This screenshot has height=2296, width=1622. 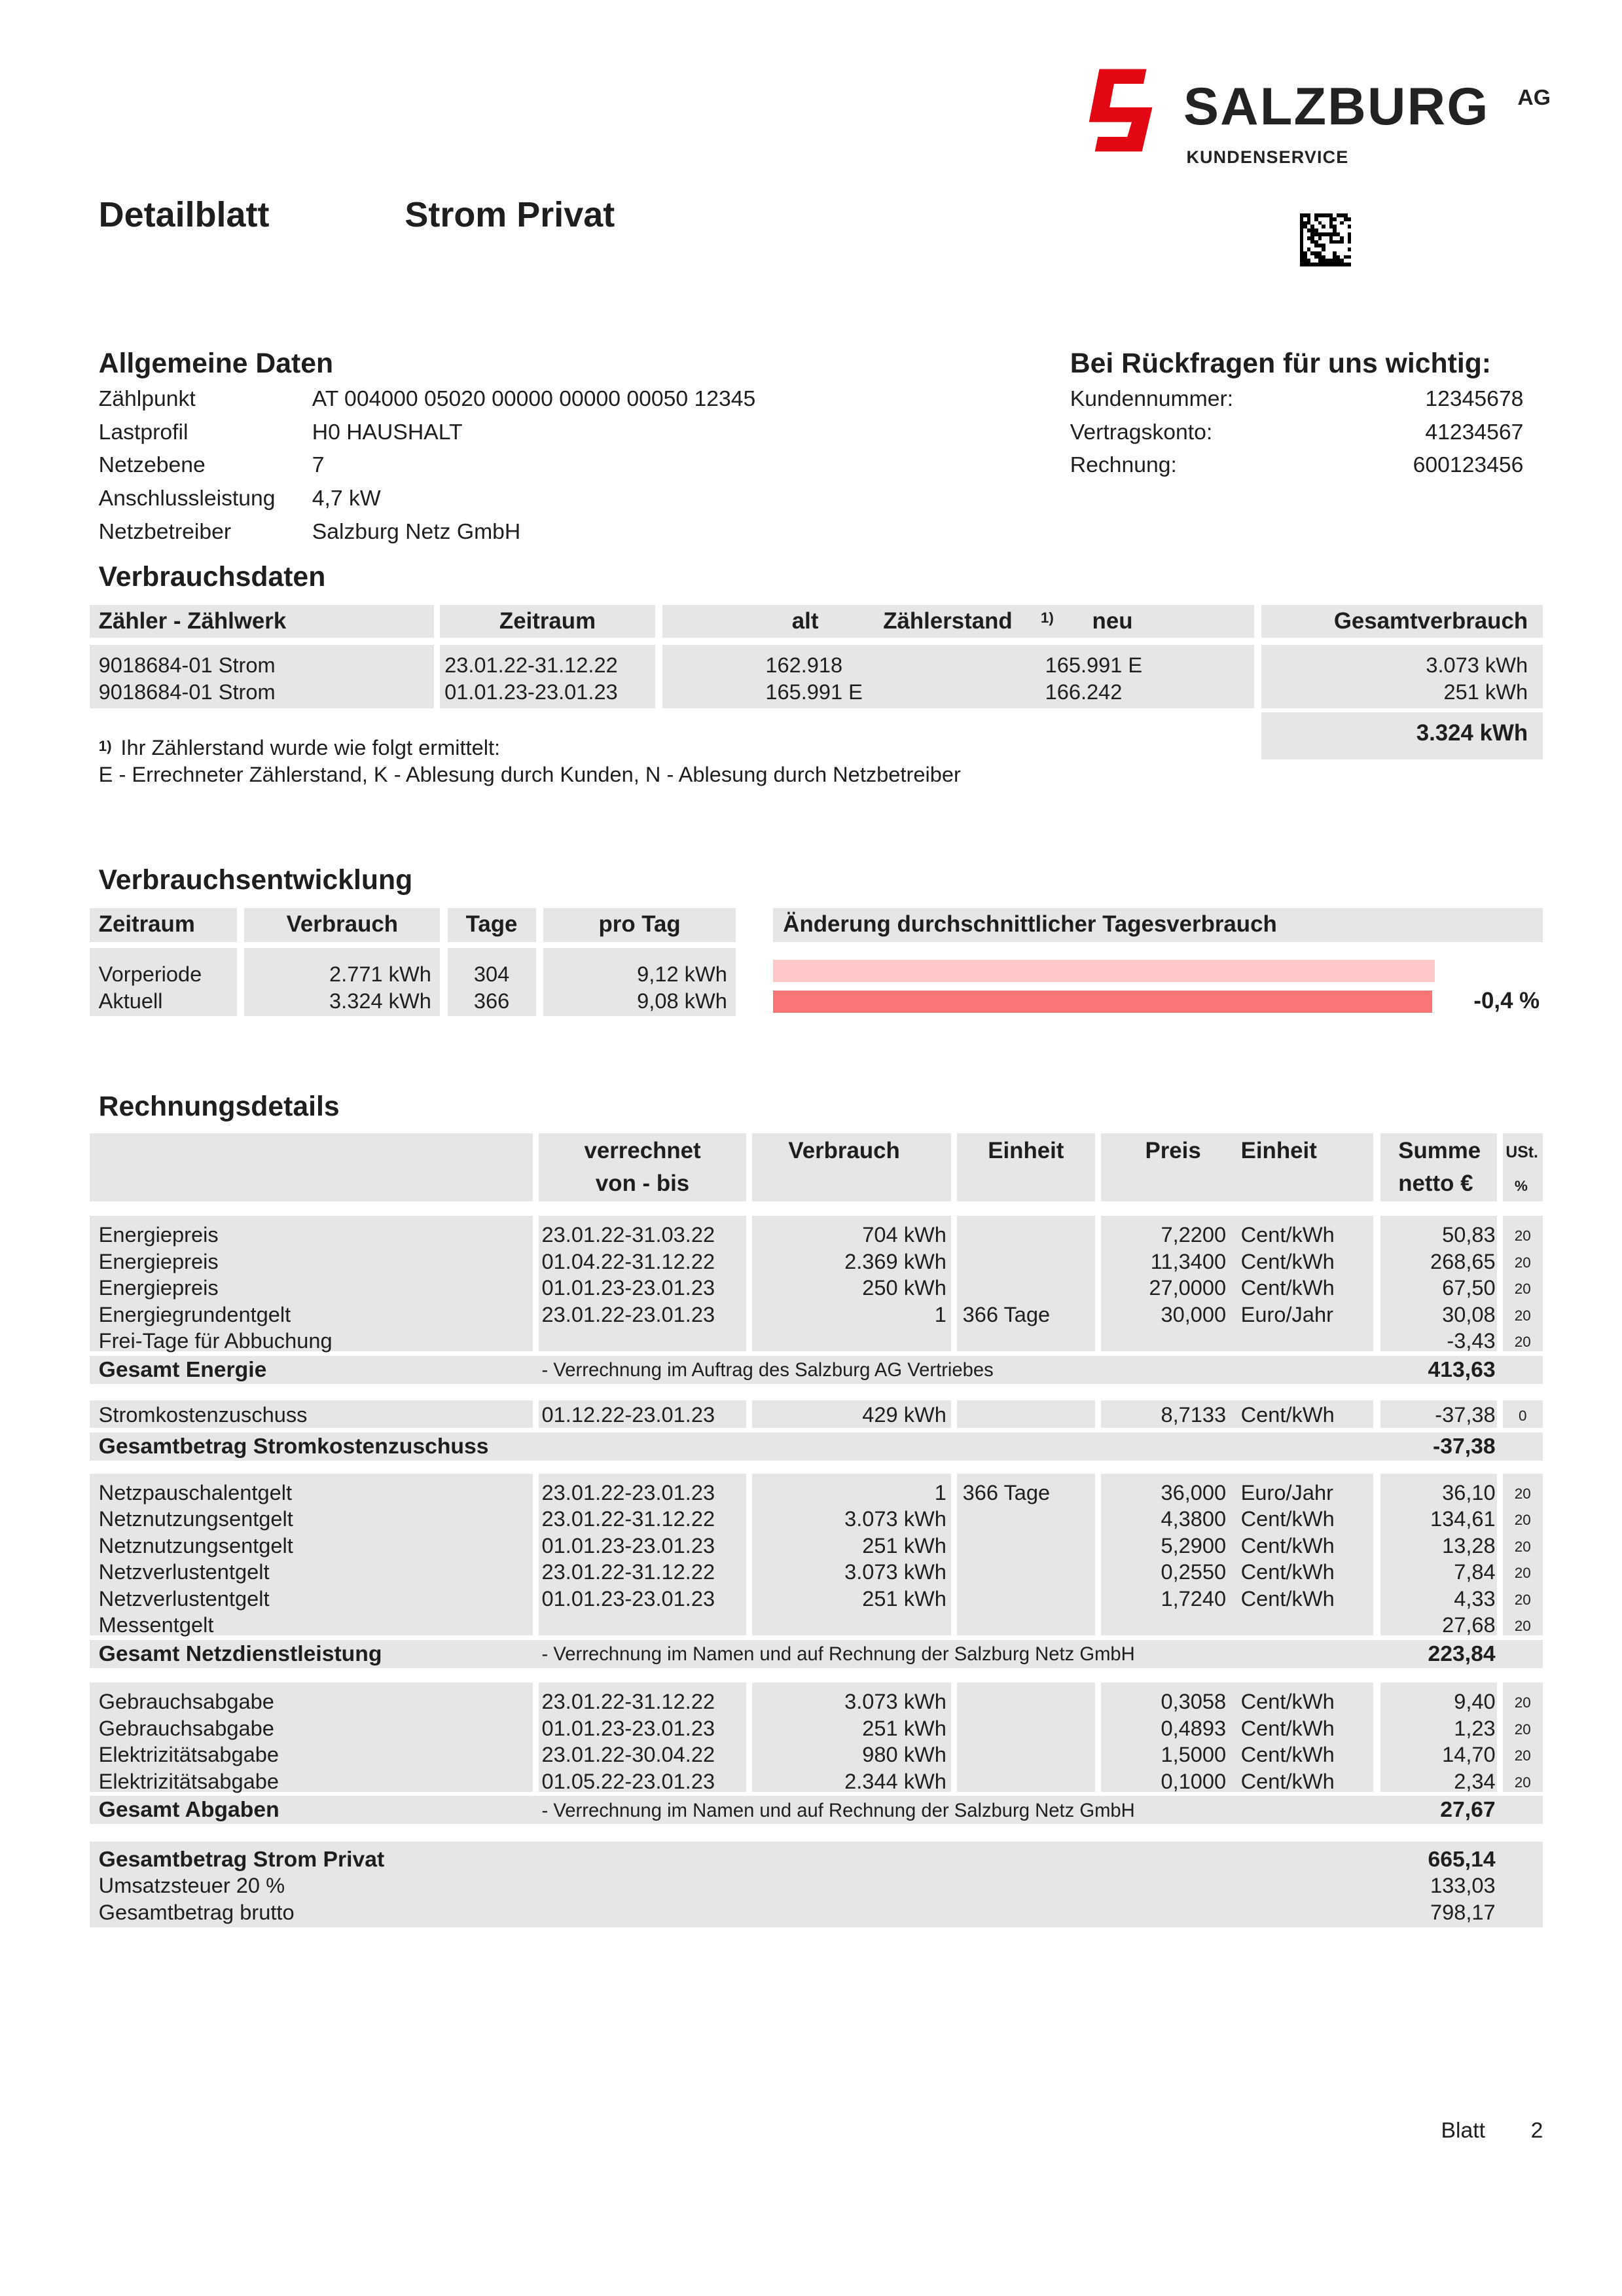 I want to click on pro-tag-cell: 9,12 kWh, so click(x=682, y=974).